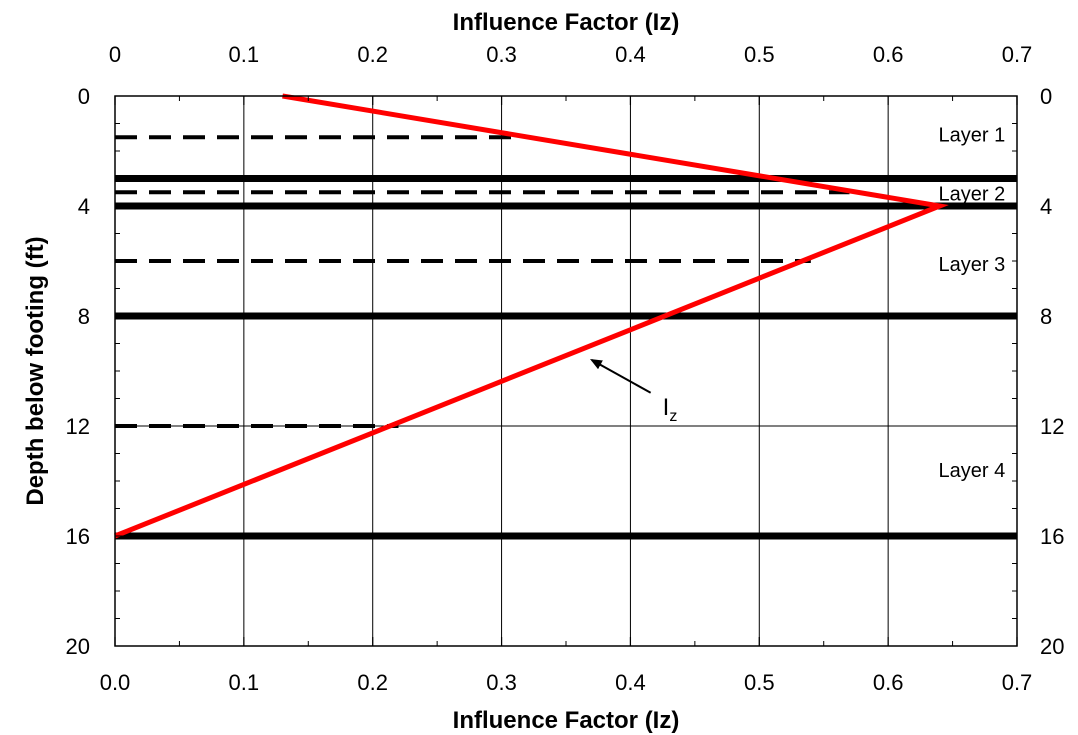 This screenshot has height=735, width=1078. I want to click on layer-label-2: Layer 2, so click(972, 195).